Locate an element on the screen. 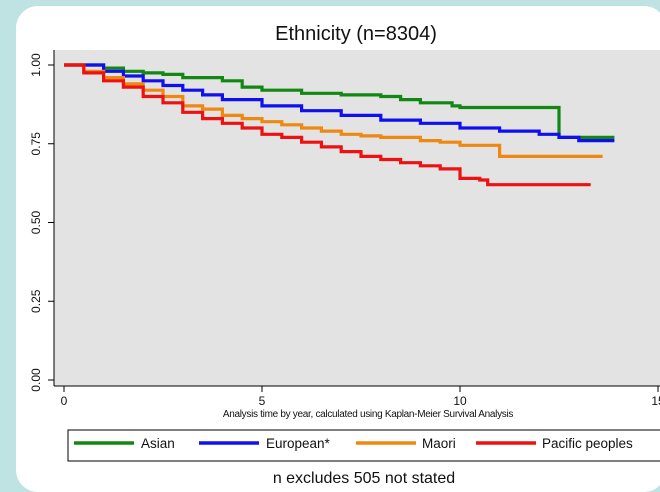 The height and width of the screenshot is (492, 660). legend-label-1: European* is located at coordinates (298, 443).